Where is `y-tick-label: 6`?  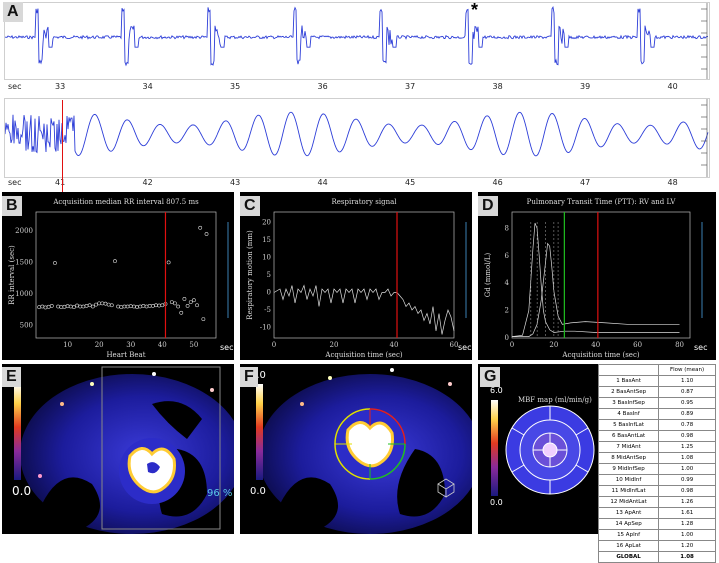 y-tick-label: 6 is located at coordinates (507, 256).